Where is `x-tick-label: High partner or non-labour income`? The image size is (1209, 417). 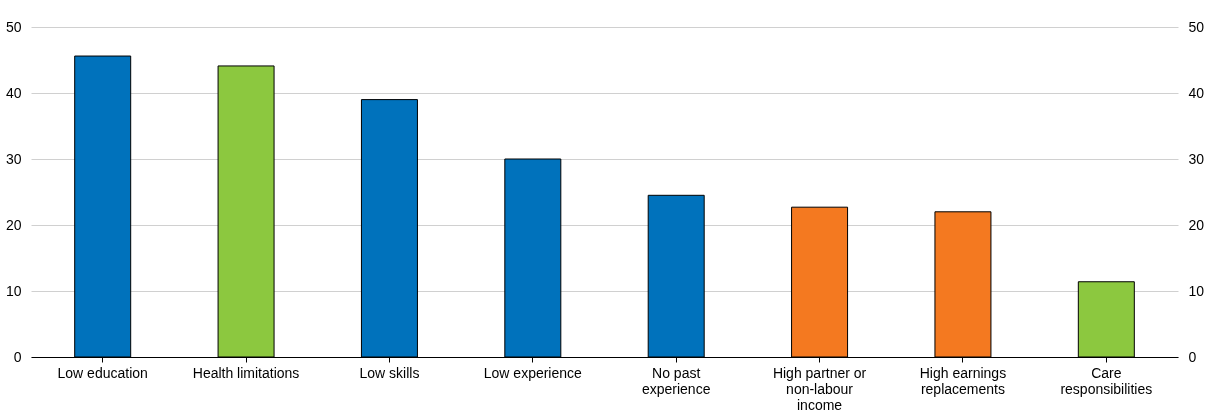
x-tick-label: High partner or non-labour income is located at coordinates (819, 388).